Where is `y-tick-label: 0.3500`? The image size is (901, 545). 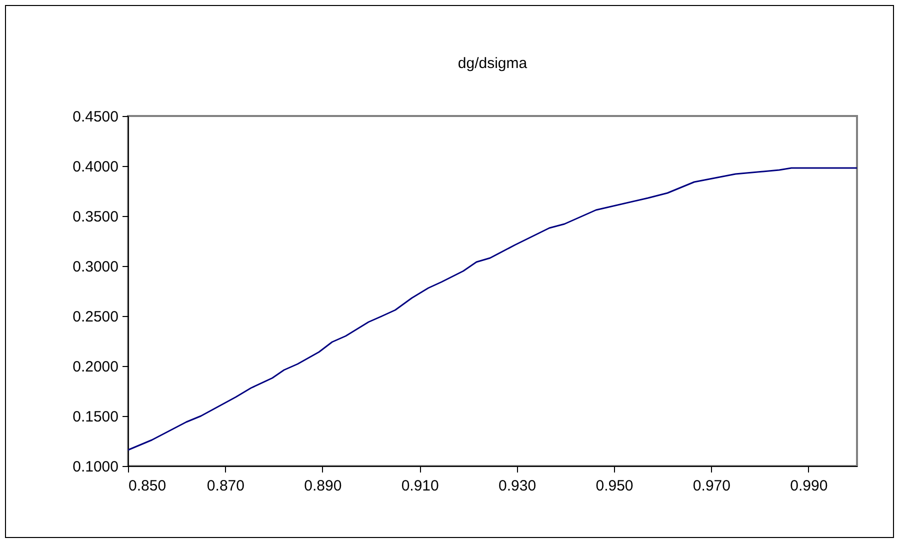
y-tick-label: 0.3500 is located at coordinates (95, 217).